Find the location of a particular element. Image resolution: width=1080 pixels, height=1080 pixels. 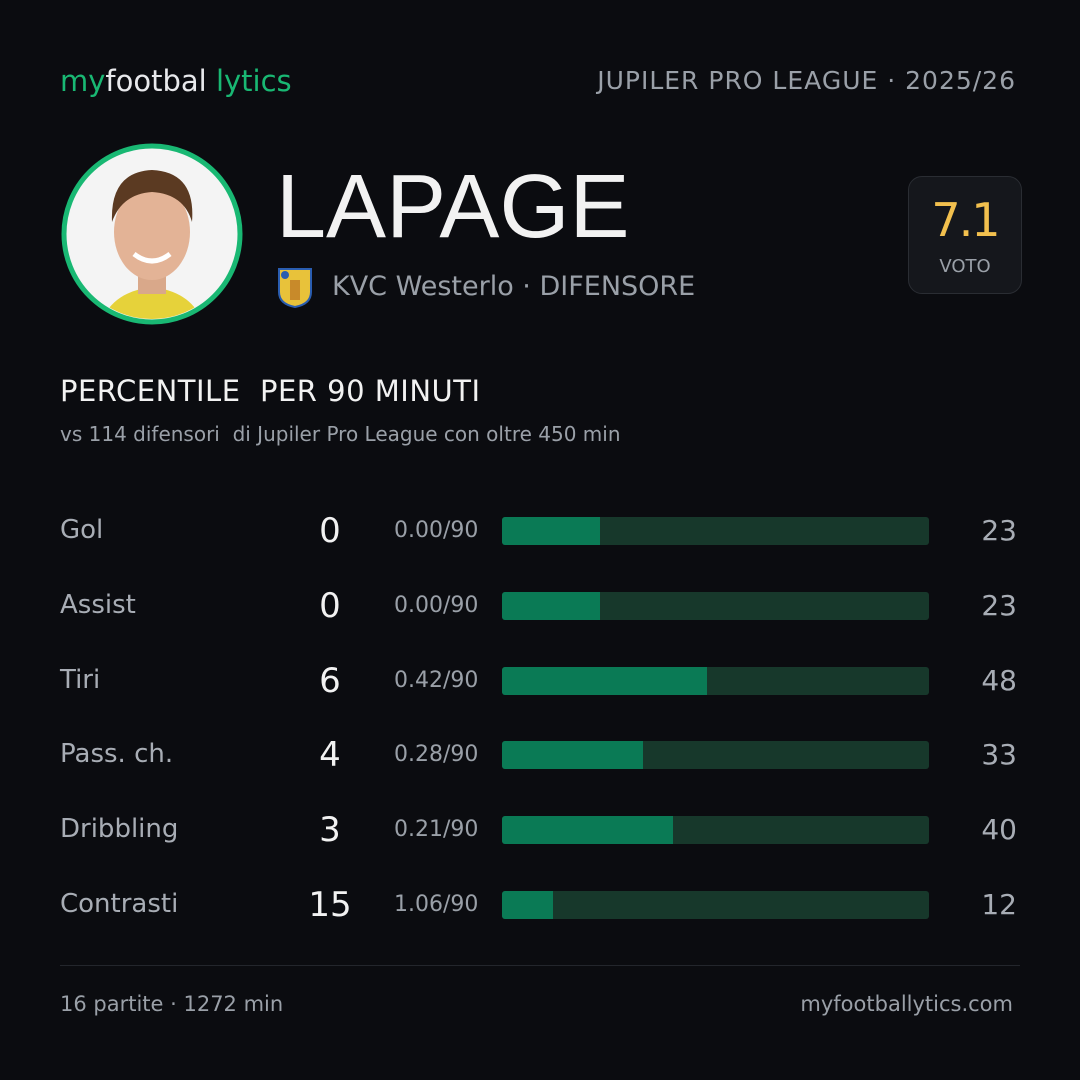

rating: 7.1 is located at coordinates (965, 220).